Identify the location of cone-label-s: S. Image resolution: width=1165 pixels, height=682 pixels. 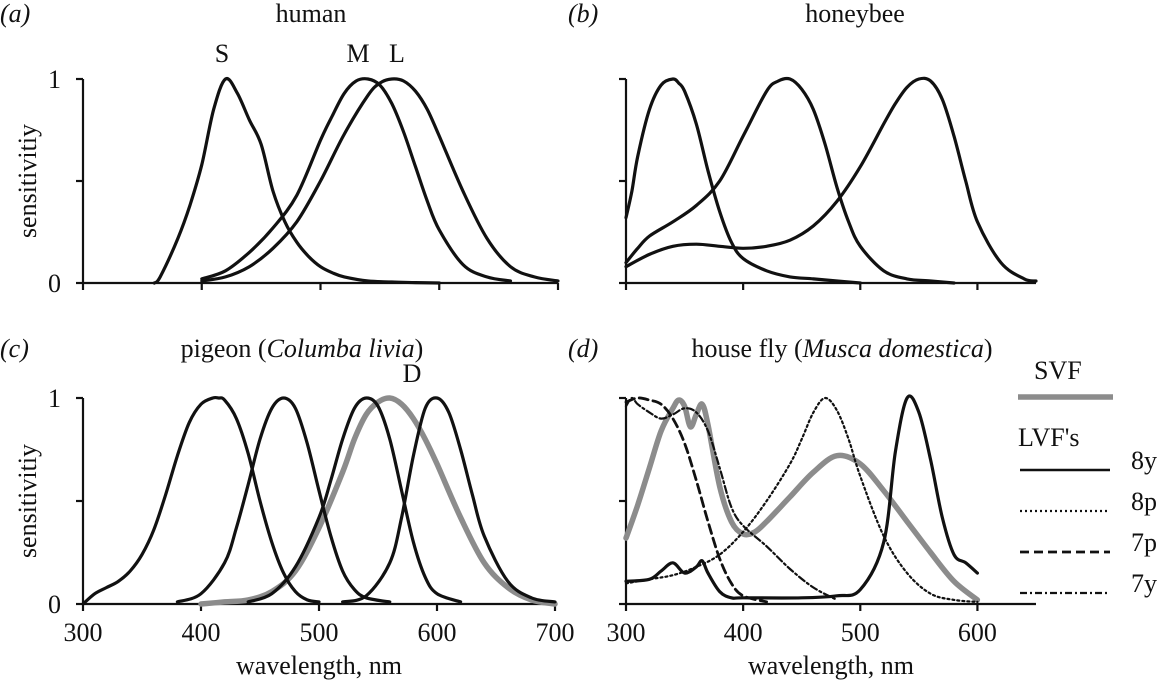
(222, 53).